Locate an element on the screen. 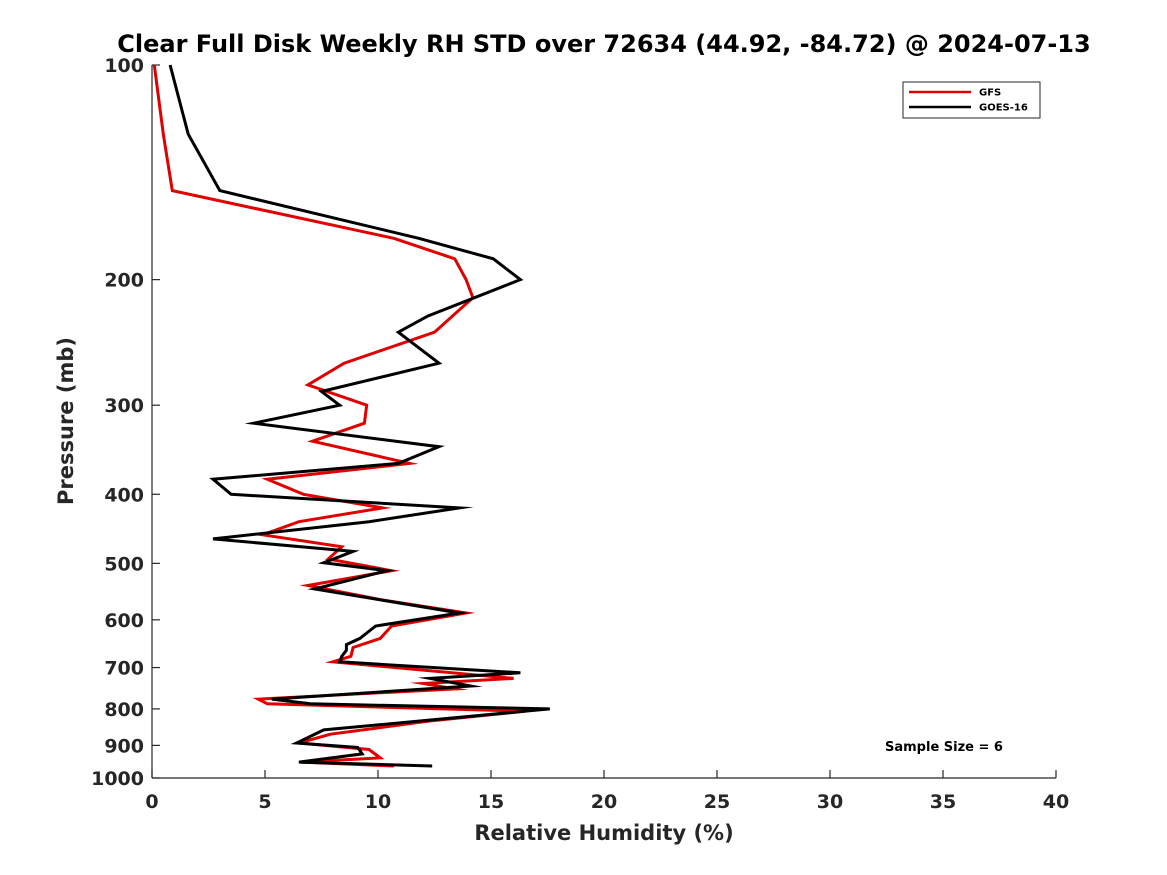  y-tick-label: 100 is located at coordinates (124, 66).